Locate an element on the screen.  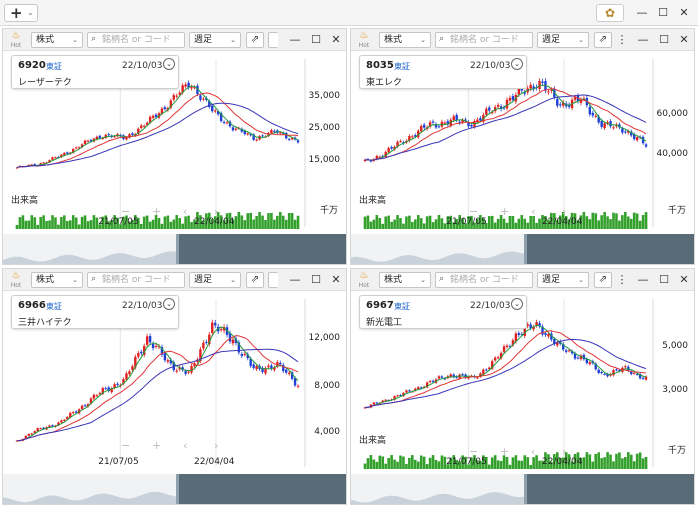
settings-button: ✿ is located at coordinates (610, 13).